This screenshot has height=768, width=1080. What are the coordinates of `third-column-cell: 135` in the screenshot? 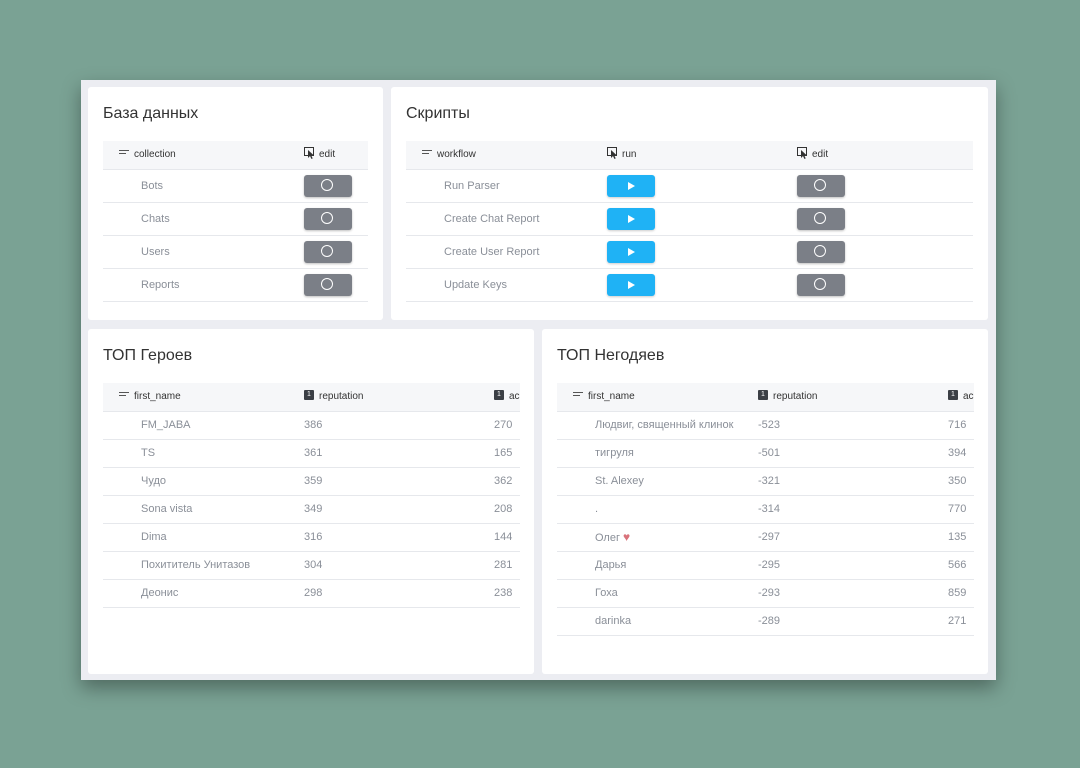 It's located at (957, 537).